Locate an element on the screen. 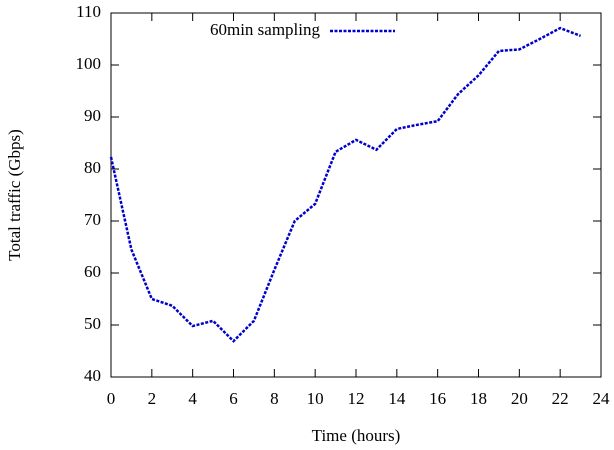 Image resolution: width=614 pixels, height=450 pixels. x-tick-label: 2 is located at coordinates (152, 398).